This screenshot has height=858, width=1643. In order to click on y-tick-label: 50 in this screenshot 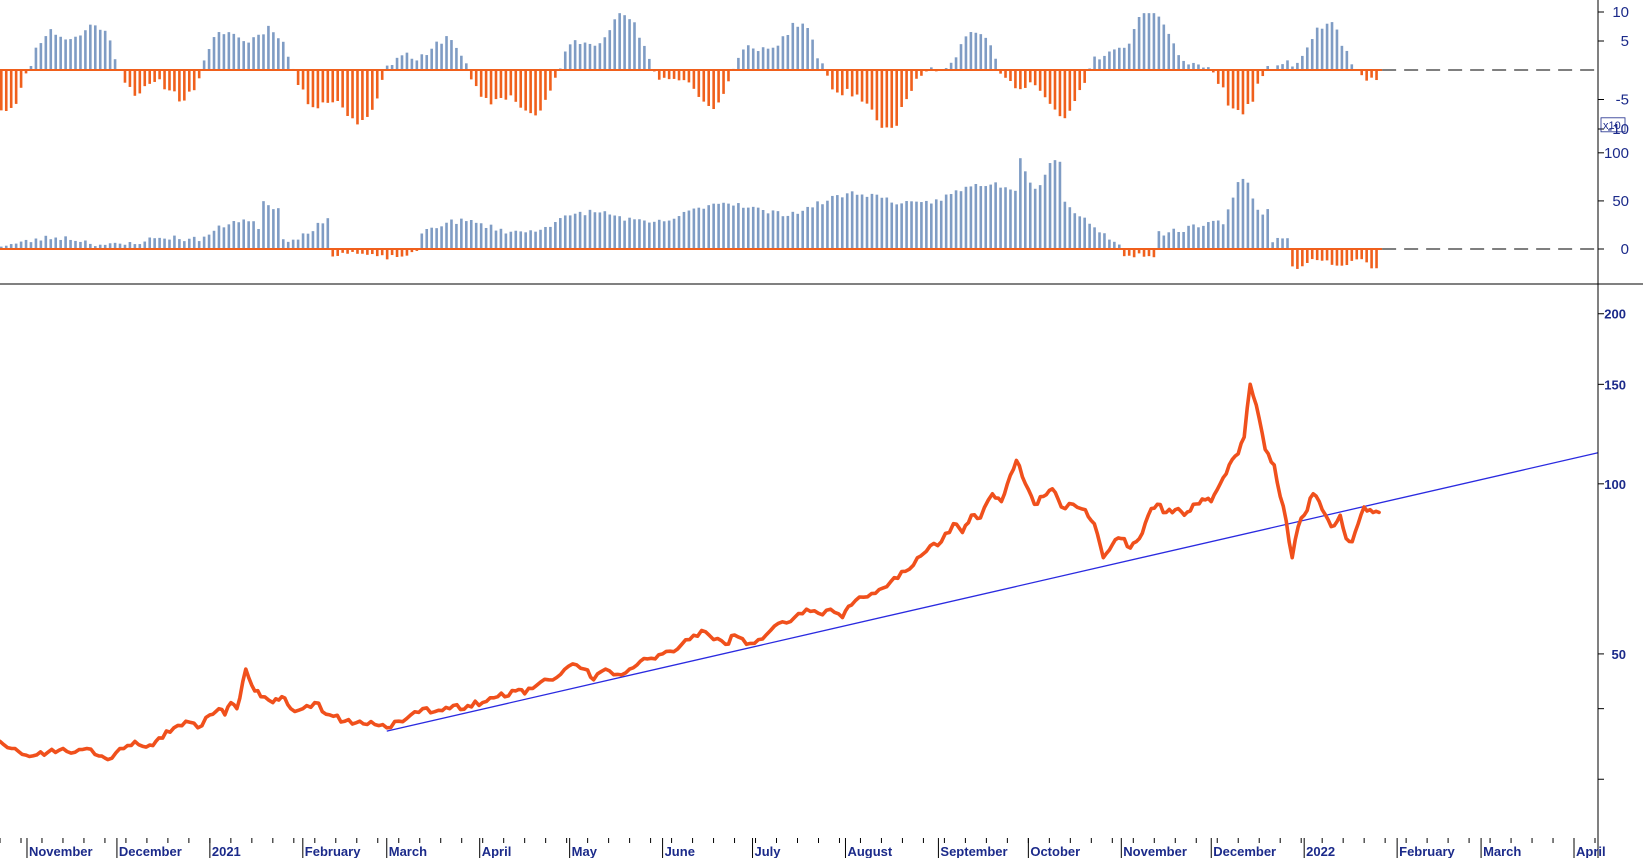, I will do `click(1619, 654)`.